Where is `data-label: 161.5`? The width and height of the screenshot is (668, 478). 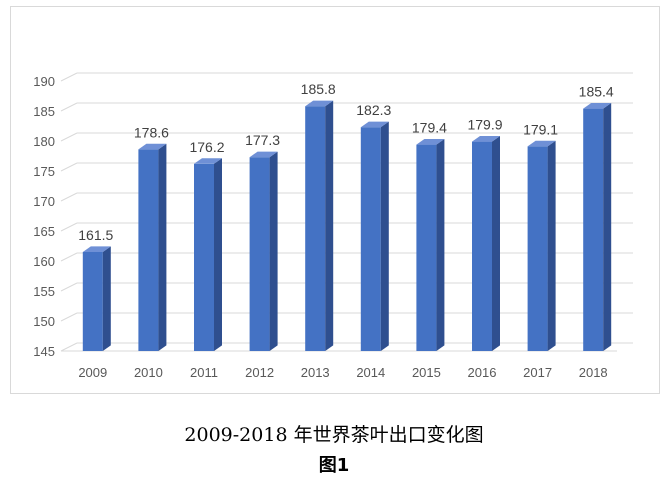
data-label: 161.5 is located at coordinates (95, 235).